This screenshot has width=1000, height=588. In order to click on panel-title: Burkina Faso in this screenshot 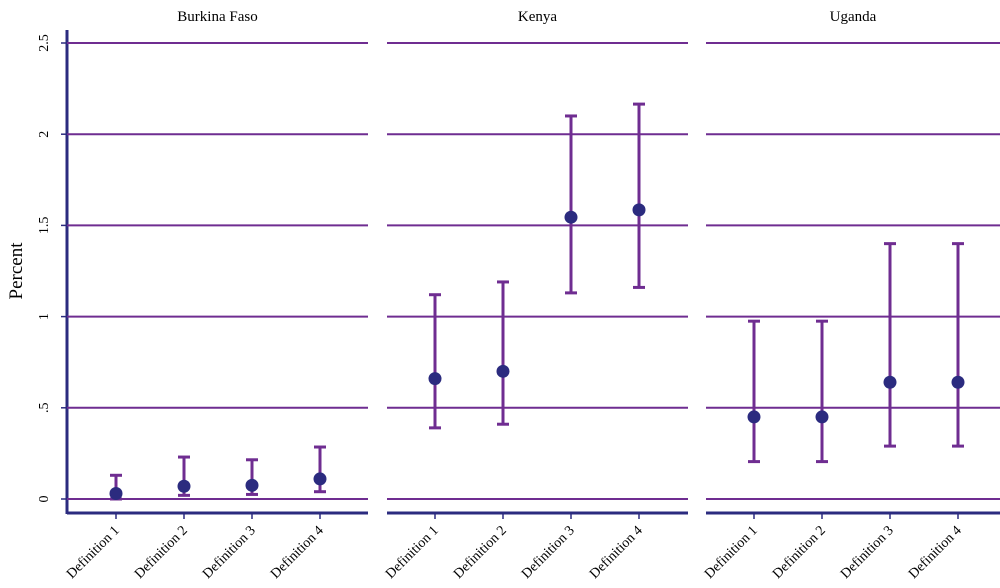, I will do `click(217, 17)`.